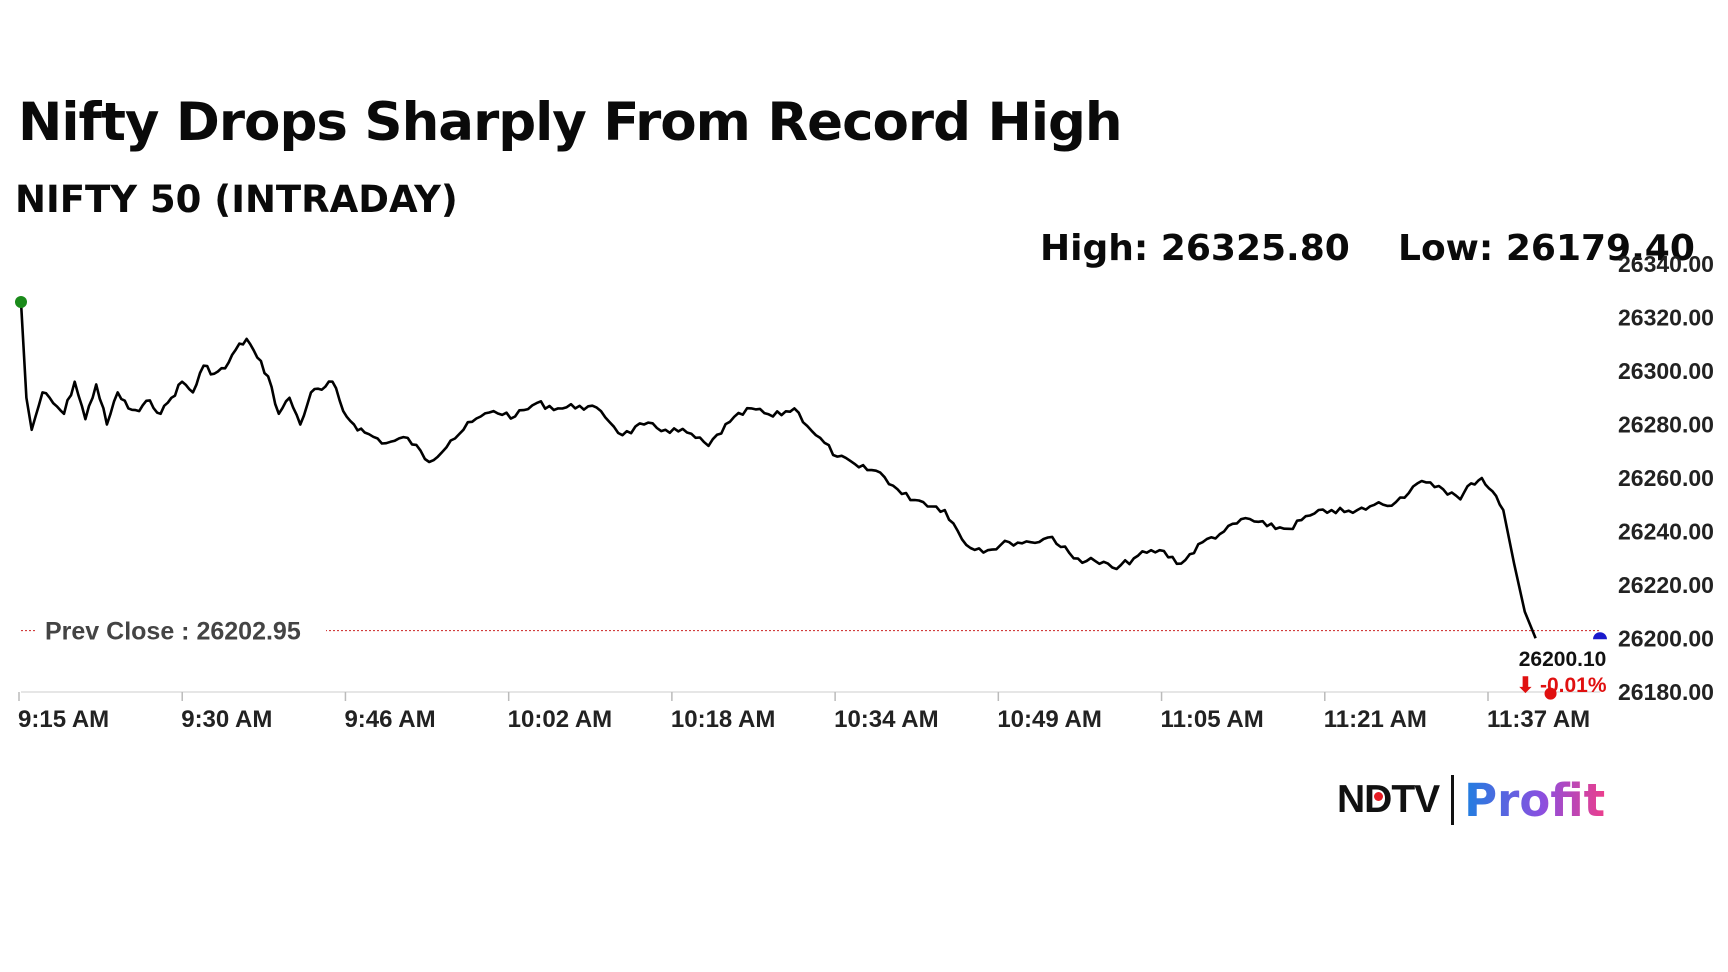 Image resolution: width=1728 pixels, height=972 pixels. I want to click on last-price-marker, so click(1600, 636).